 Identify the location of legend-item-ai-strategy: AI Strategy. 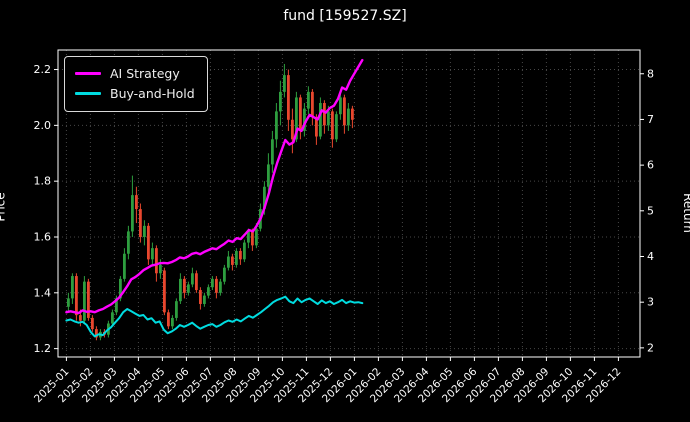
(135, 74).